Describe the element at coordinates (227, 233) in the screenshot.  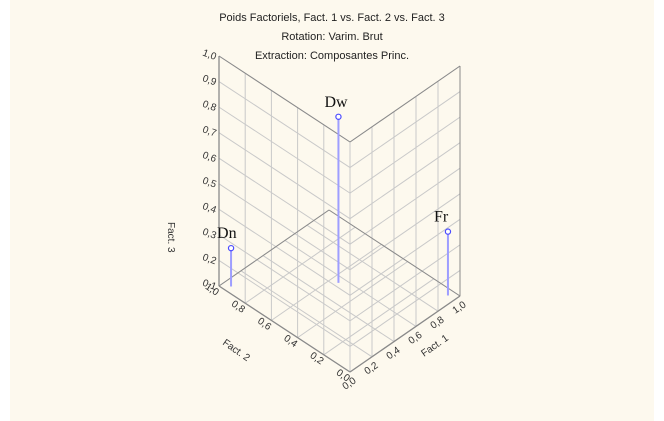
I see `point-label: Dn` at that location.